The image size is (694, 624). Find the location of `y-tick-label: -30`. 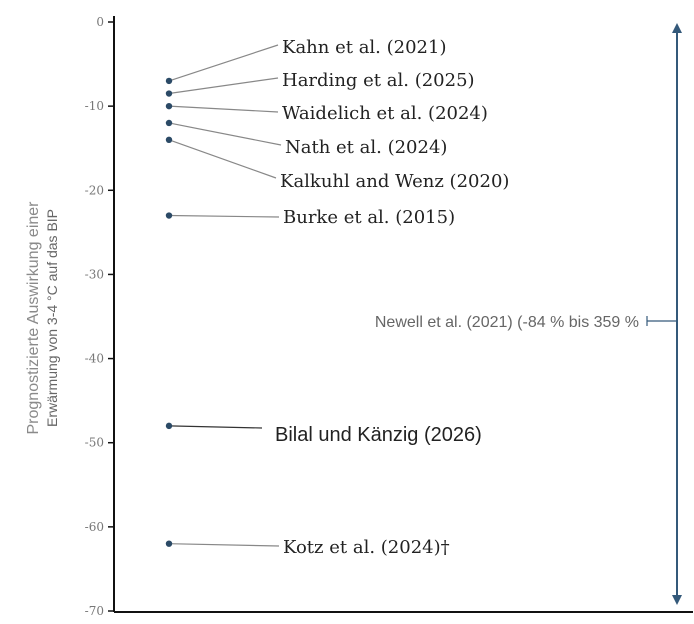

y-tick-label: -30 is located at coordinates (94, 274).